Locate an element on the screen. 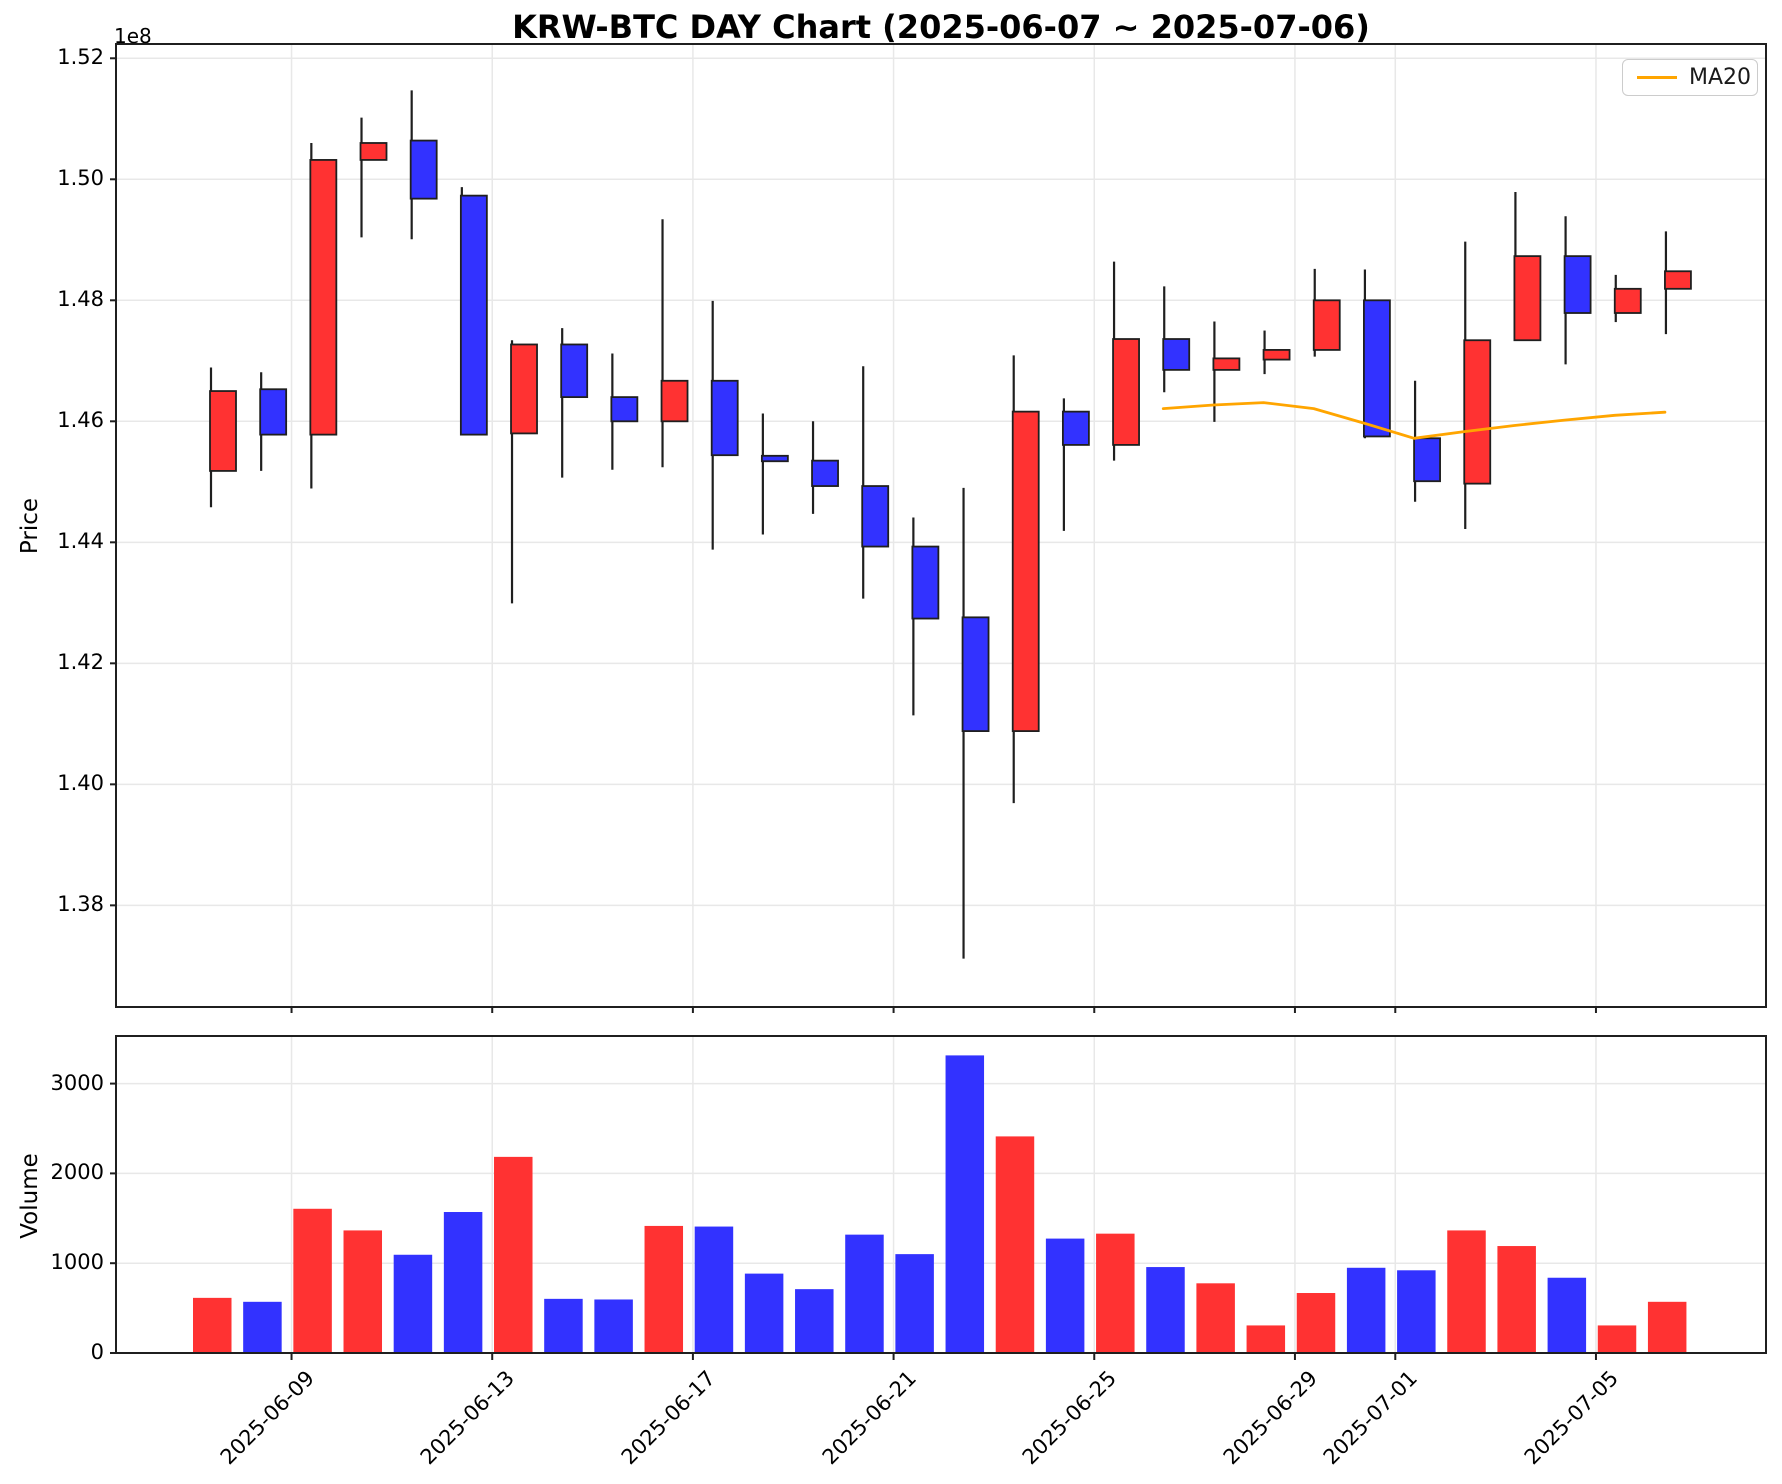 This screenshot has height=1484, width=1782. price-tick-label: 1.48 is located at coordinates (80, 299).